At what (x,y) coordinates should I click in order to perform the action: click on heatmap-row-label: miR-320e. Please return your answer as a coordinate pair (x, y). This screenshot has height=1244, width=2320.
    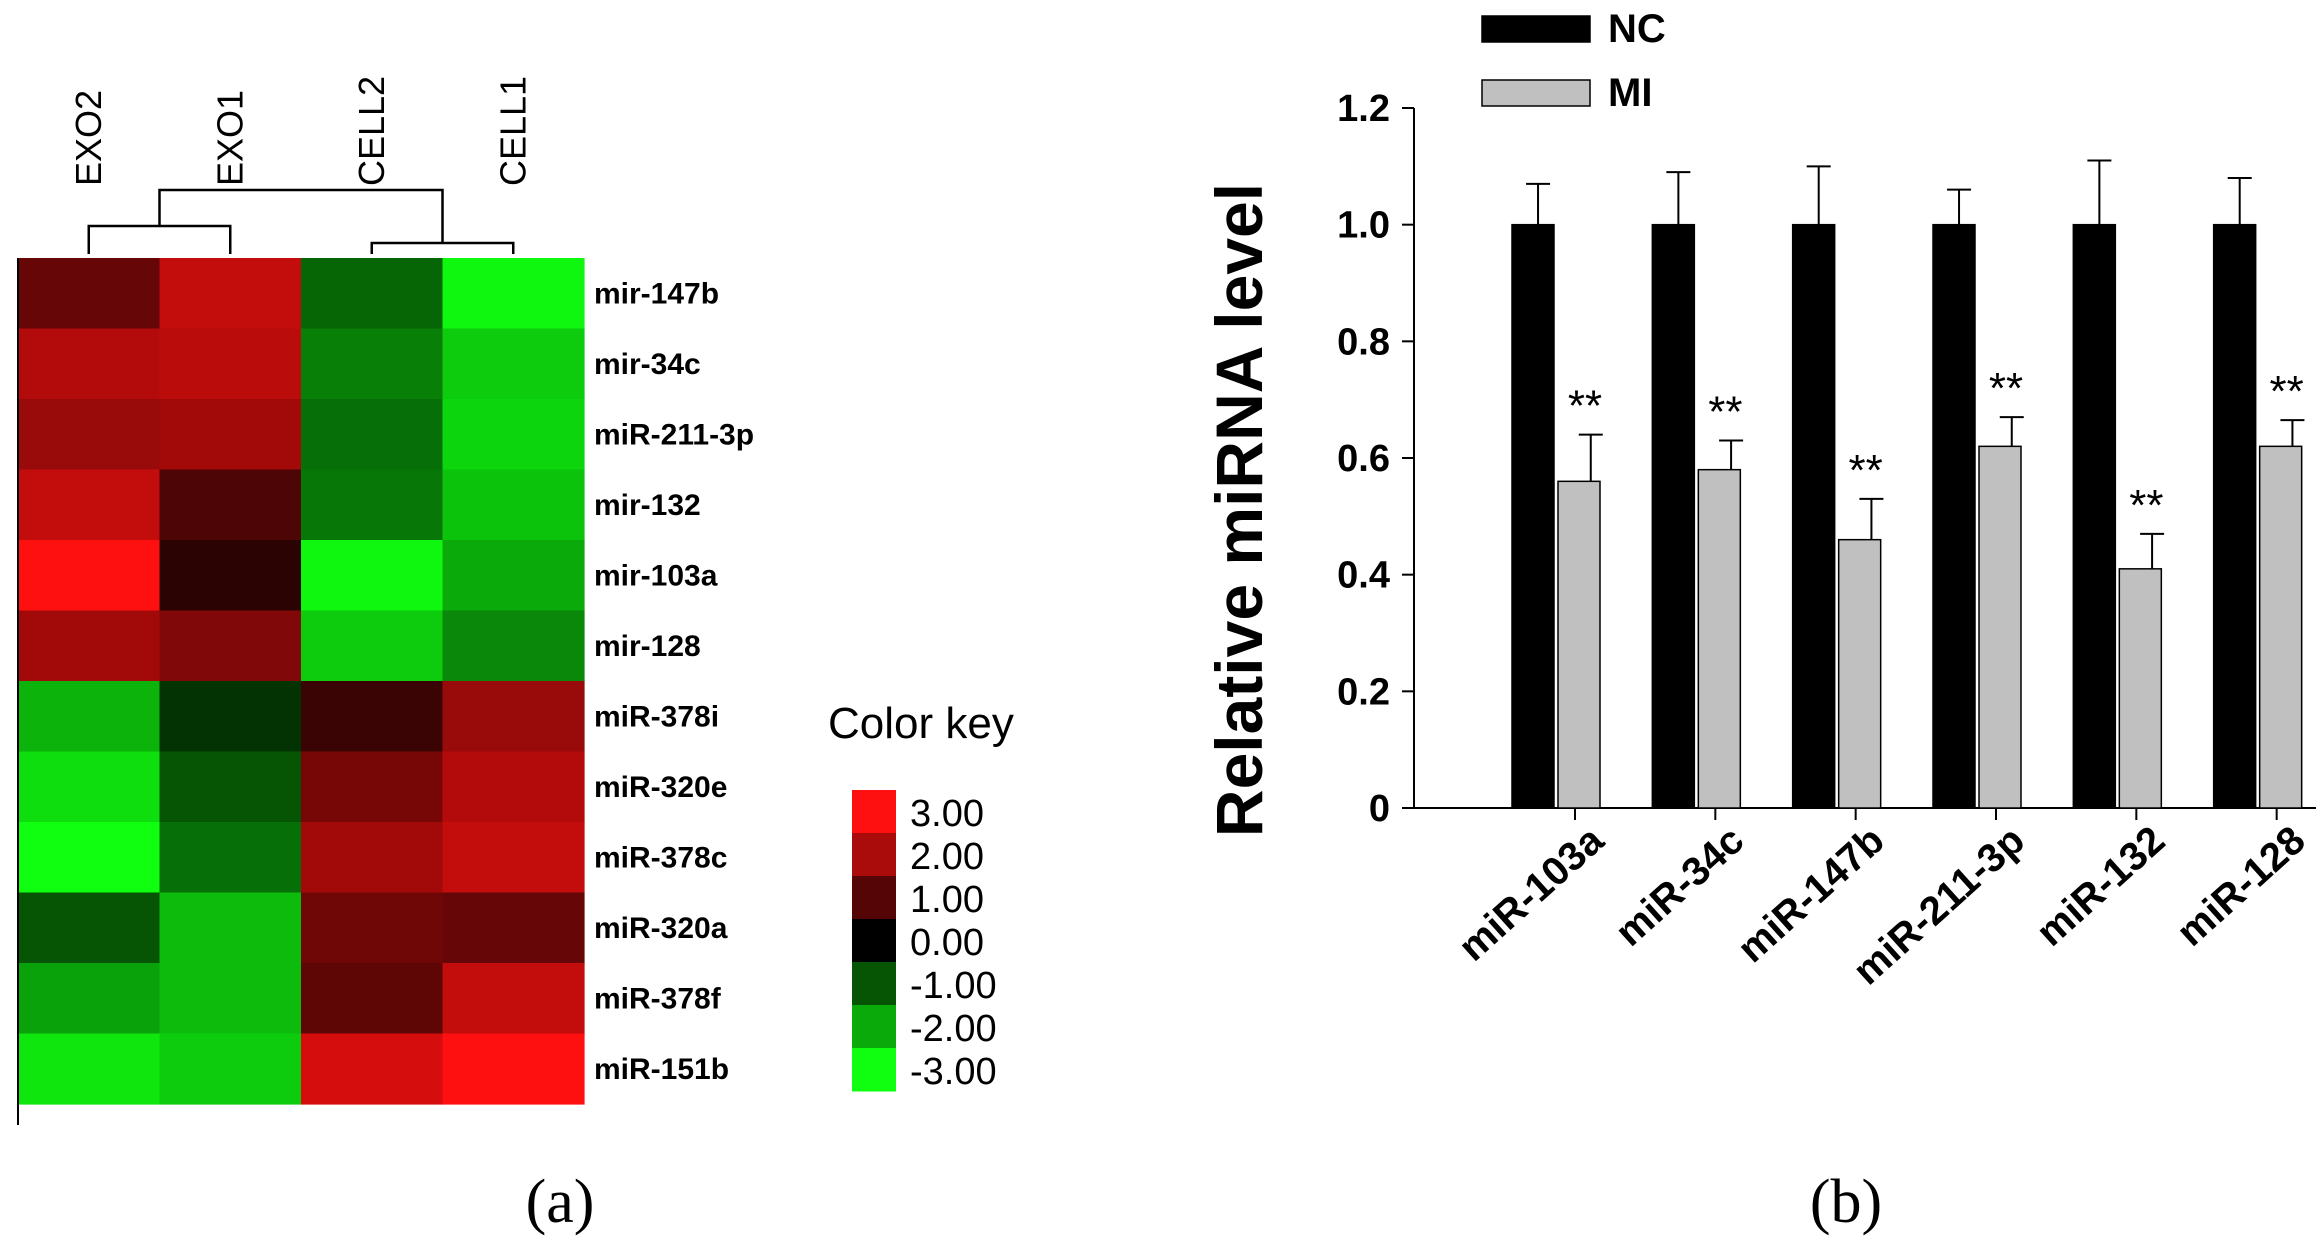
    Looking at the image, I should click on (660, 787).